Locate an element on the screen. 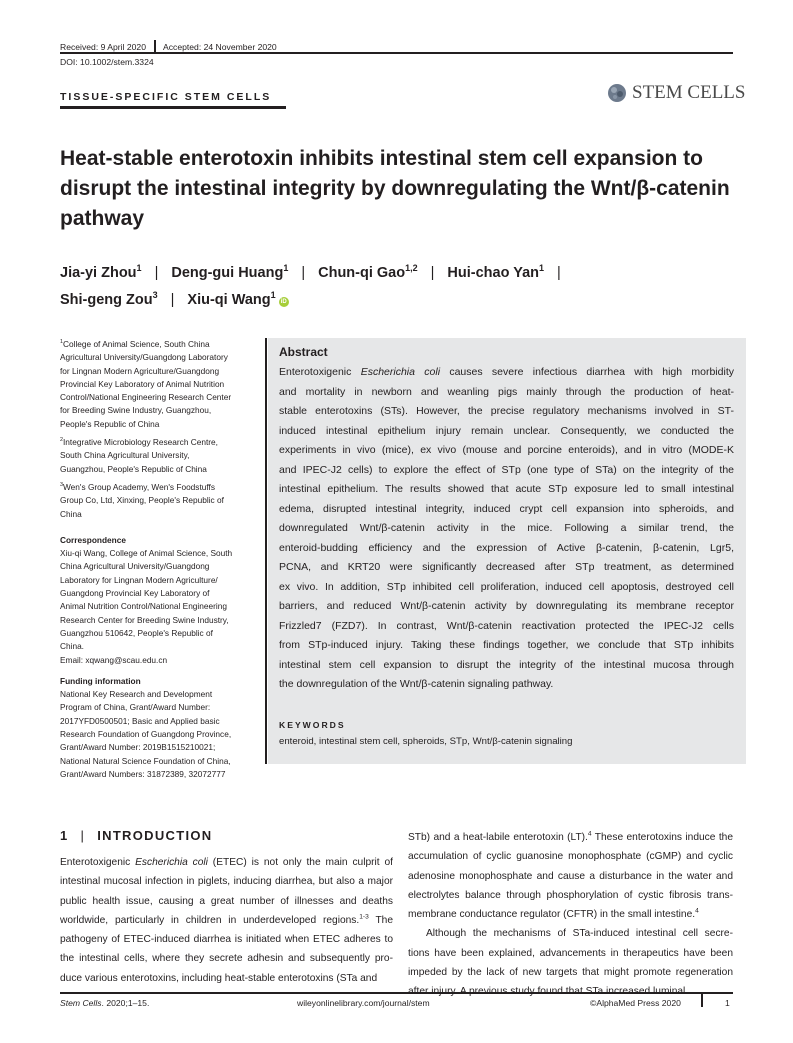  correspondence-line: Email: xqwang@scau.edu.cn is located at coordinates (114, 659).